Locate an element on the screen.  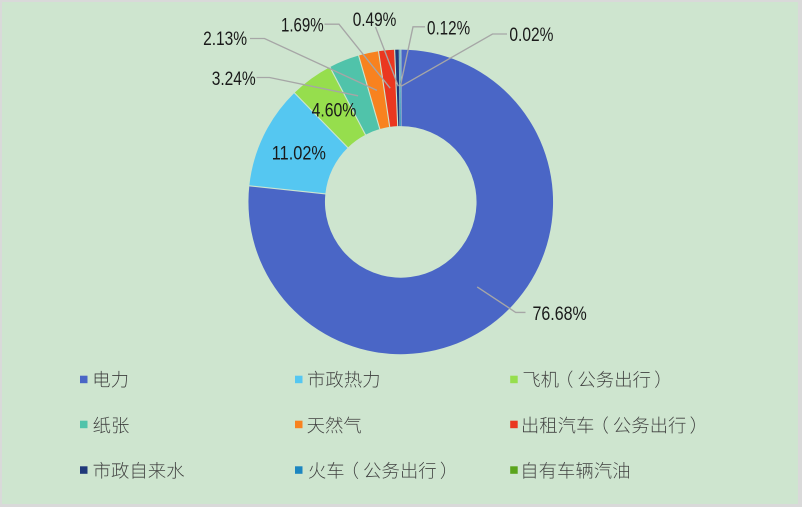
svg-text: 0.49% is located at coordinates (375, 20).